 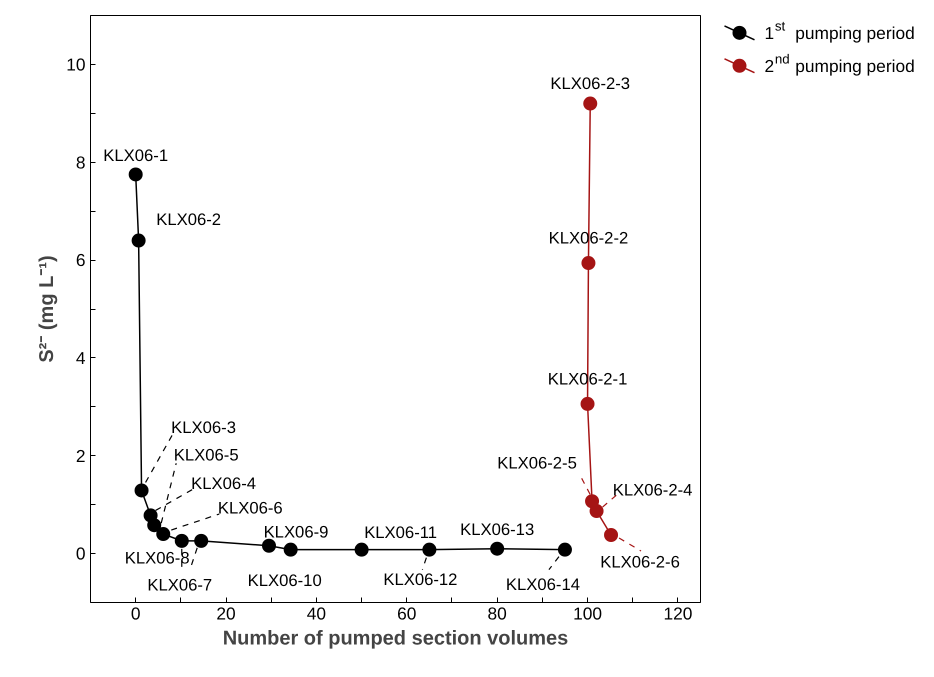 I want to click on annotation: KLX06-8, so click(x=157, y=558).